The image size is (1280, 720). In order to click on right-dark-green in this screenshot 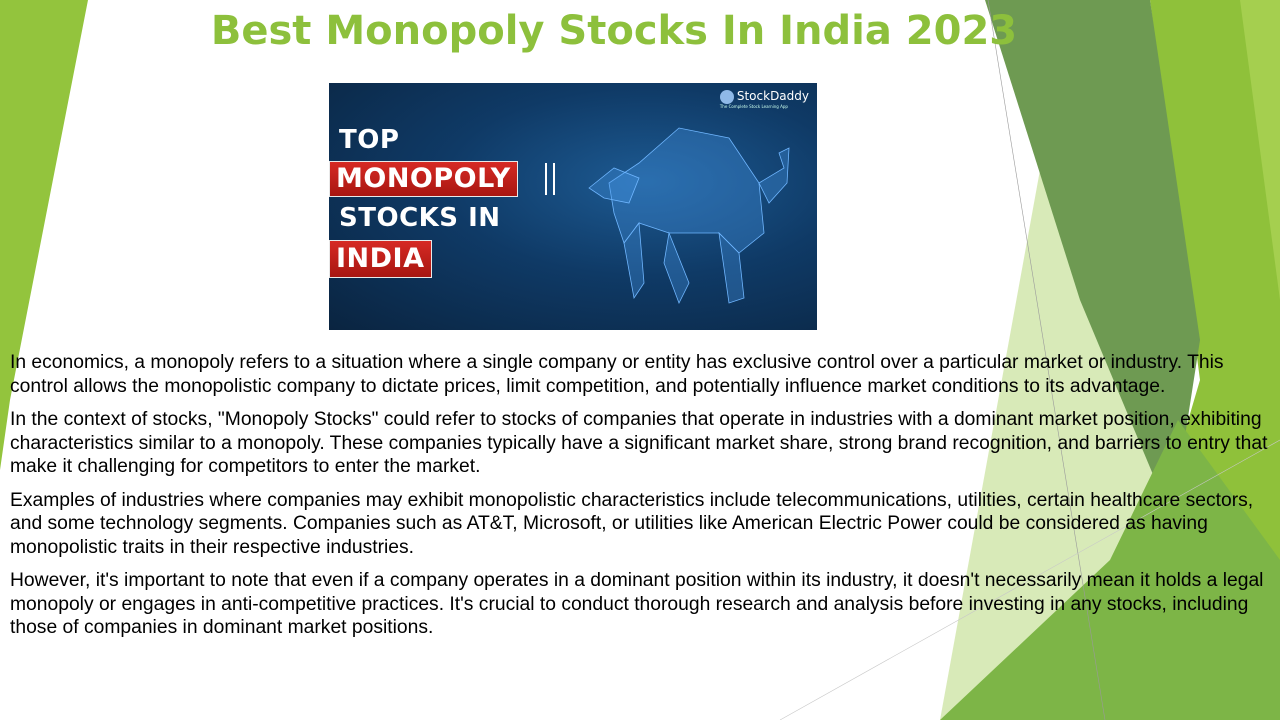, I will do `click(1092, 260)`.